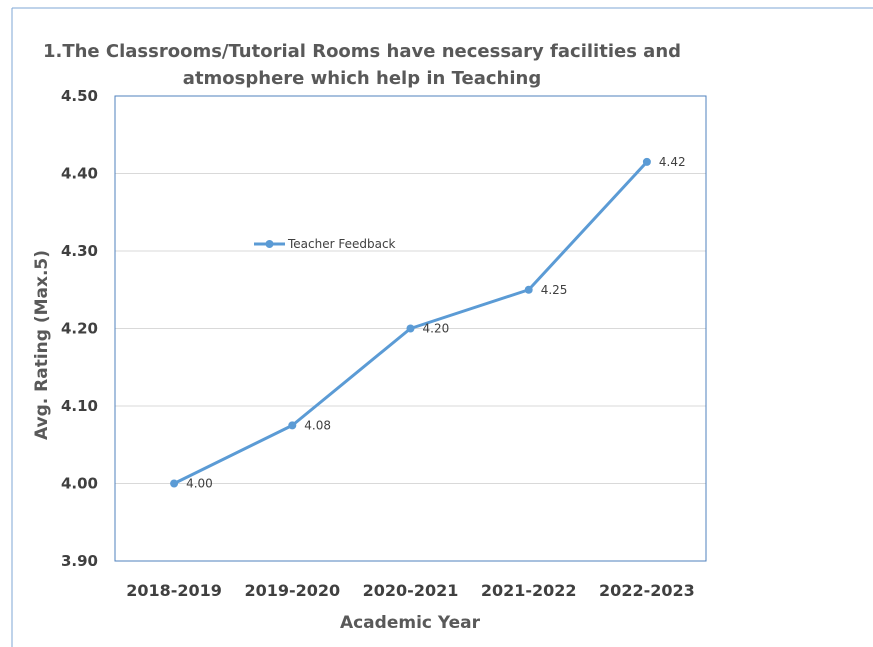 This screenshot has height=647, width=873. I want to click on y-tick-label: 4.00, so click(79, 484).